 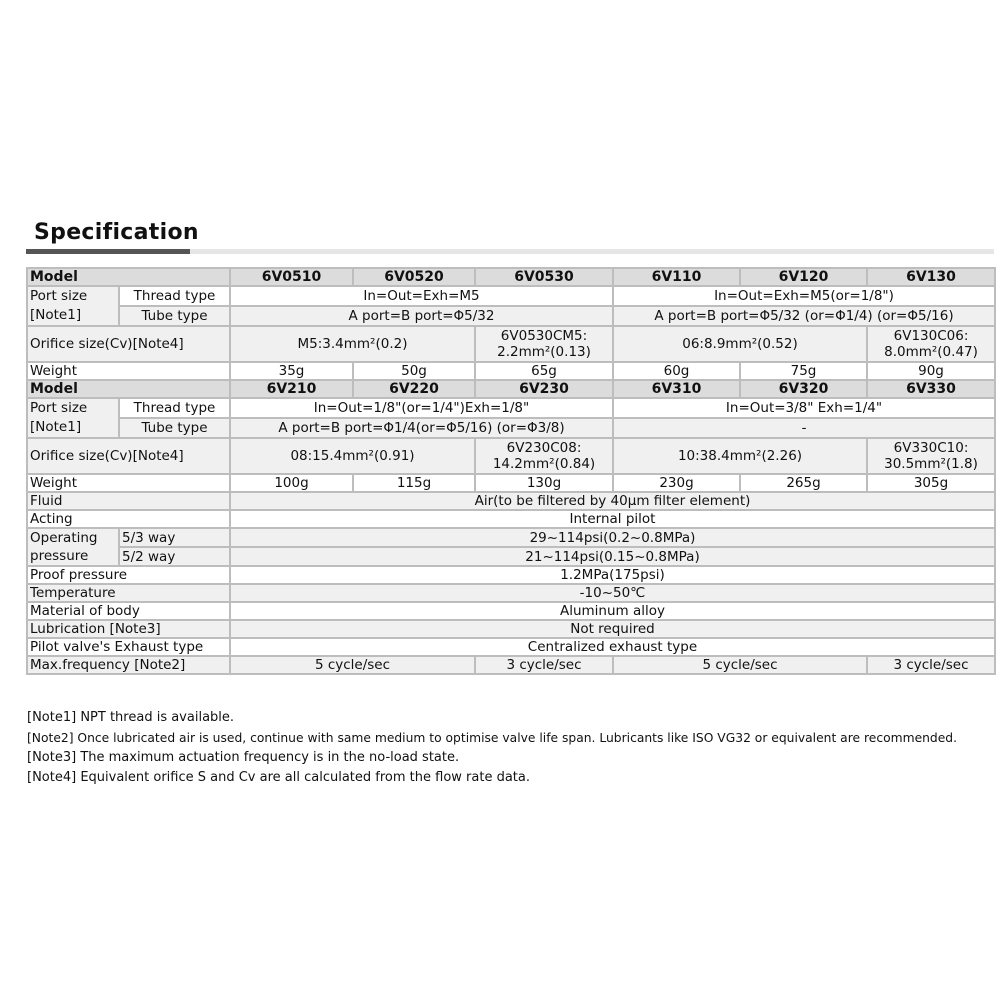 What do you see at coordinates (128, 647) in the screenshot?
I see `pilot-exhaust-label: Pilot valve's Exhaust type` at bounding box center [128, 647].